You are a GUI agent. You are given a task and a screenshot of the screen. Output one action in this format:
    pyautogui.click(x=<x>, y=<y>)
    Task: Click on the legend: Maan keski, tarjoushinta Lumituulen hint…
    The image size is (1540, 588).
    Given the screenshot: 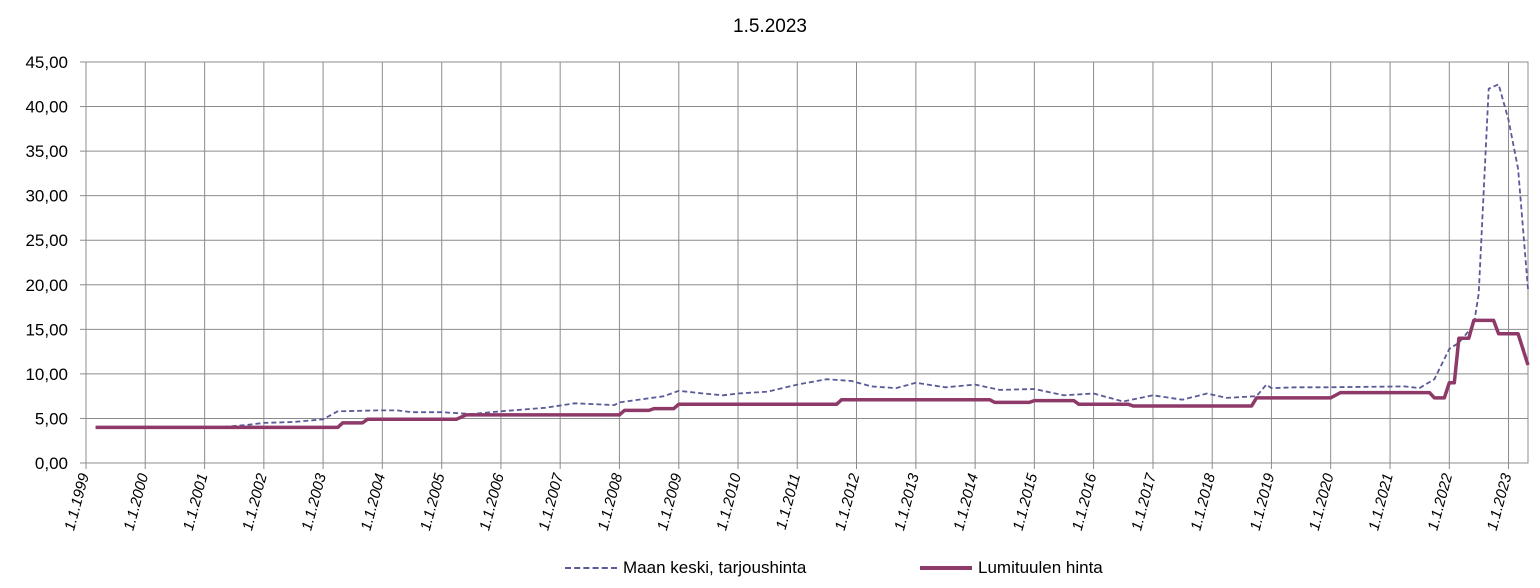 What is the action you would take?
    pyautogui.click(x=770, y=571)
    